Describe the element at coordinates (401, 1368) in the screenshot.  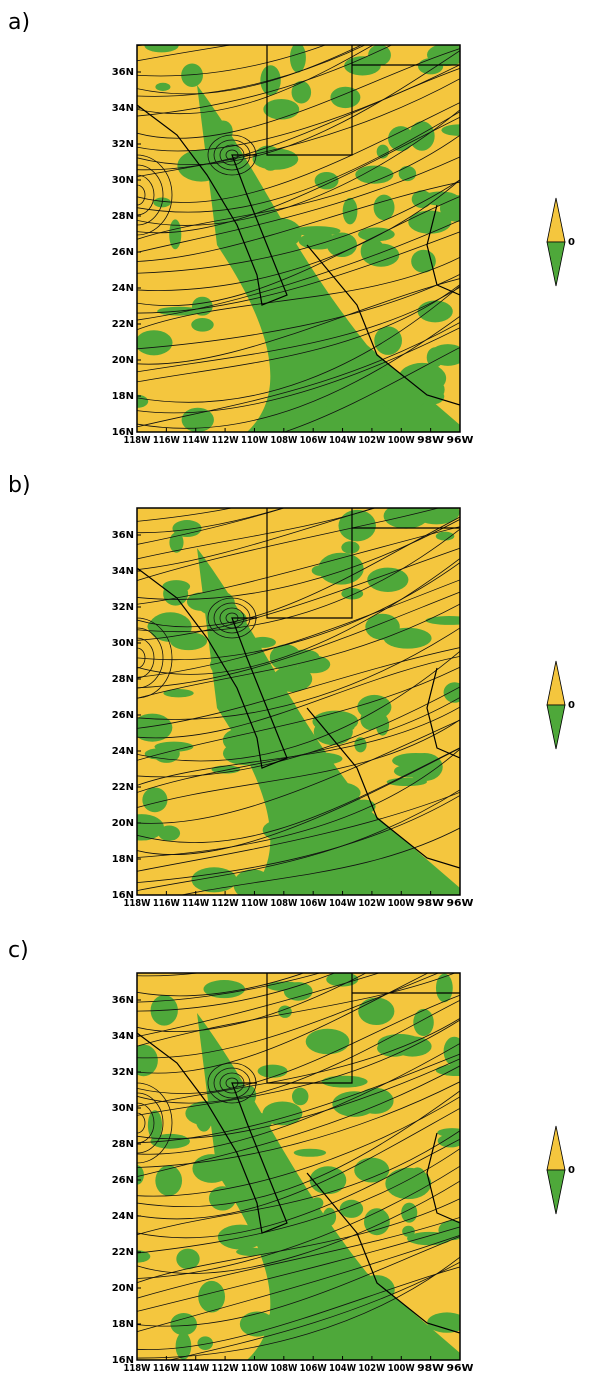
I see `lon-label: 100W` at that location.